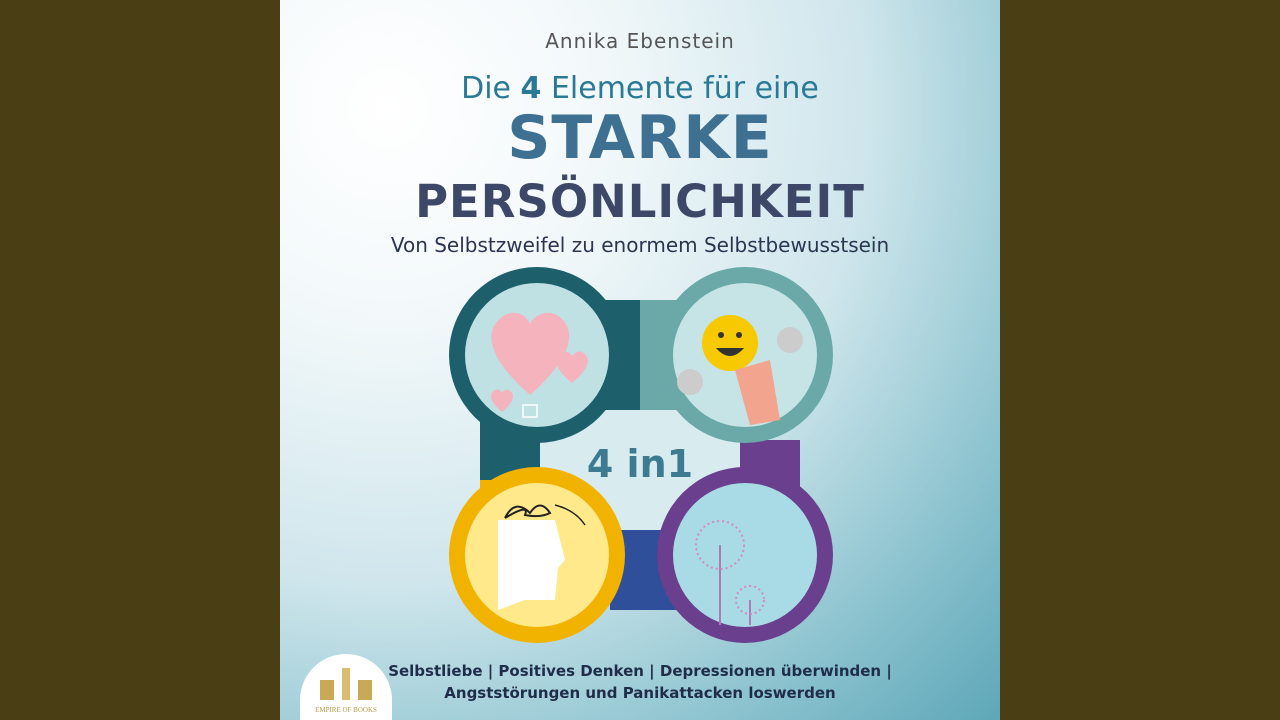 The width and height of the screenshot is (1280, 720). I want to click on title-line-3: PERSÖNLICHKEIT, so click(640, 201).